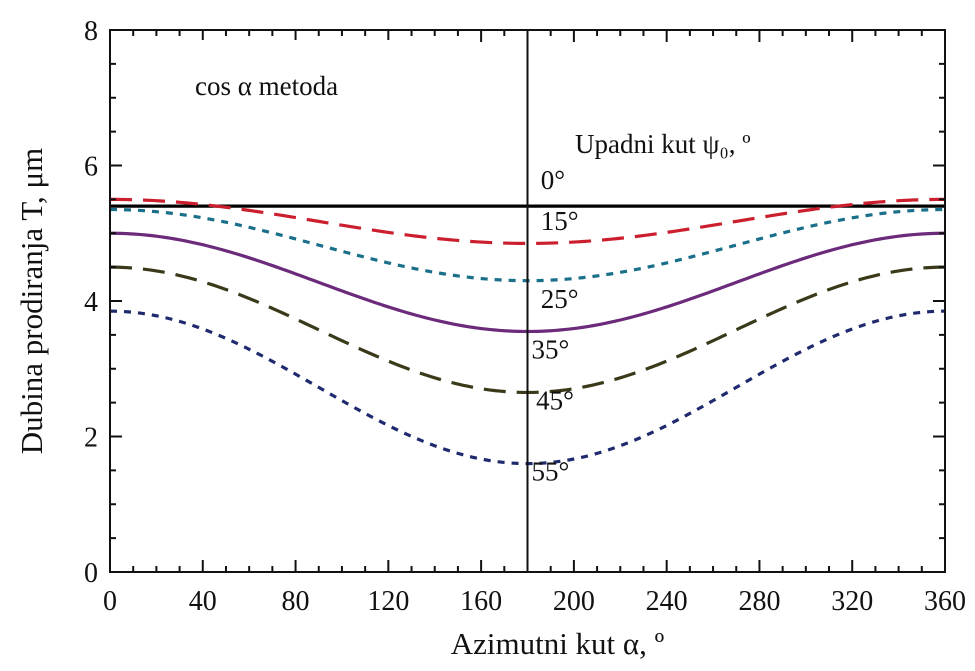 The image size is (975, 671). Describe the element at coordinates (91, 302) in the screenshot. I see `y-tick-label: 4` at that location.